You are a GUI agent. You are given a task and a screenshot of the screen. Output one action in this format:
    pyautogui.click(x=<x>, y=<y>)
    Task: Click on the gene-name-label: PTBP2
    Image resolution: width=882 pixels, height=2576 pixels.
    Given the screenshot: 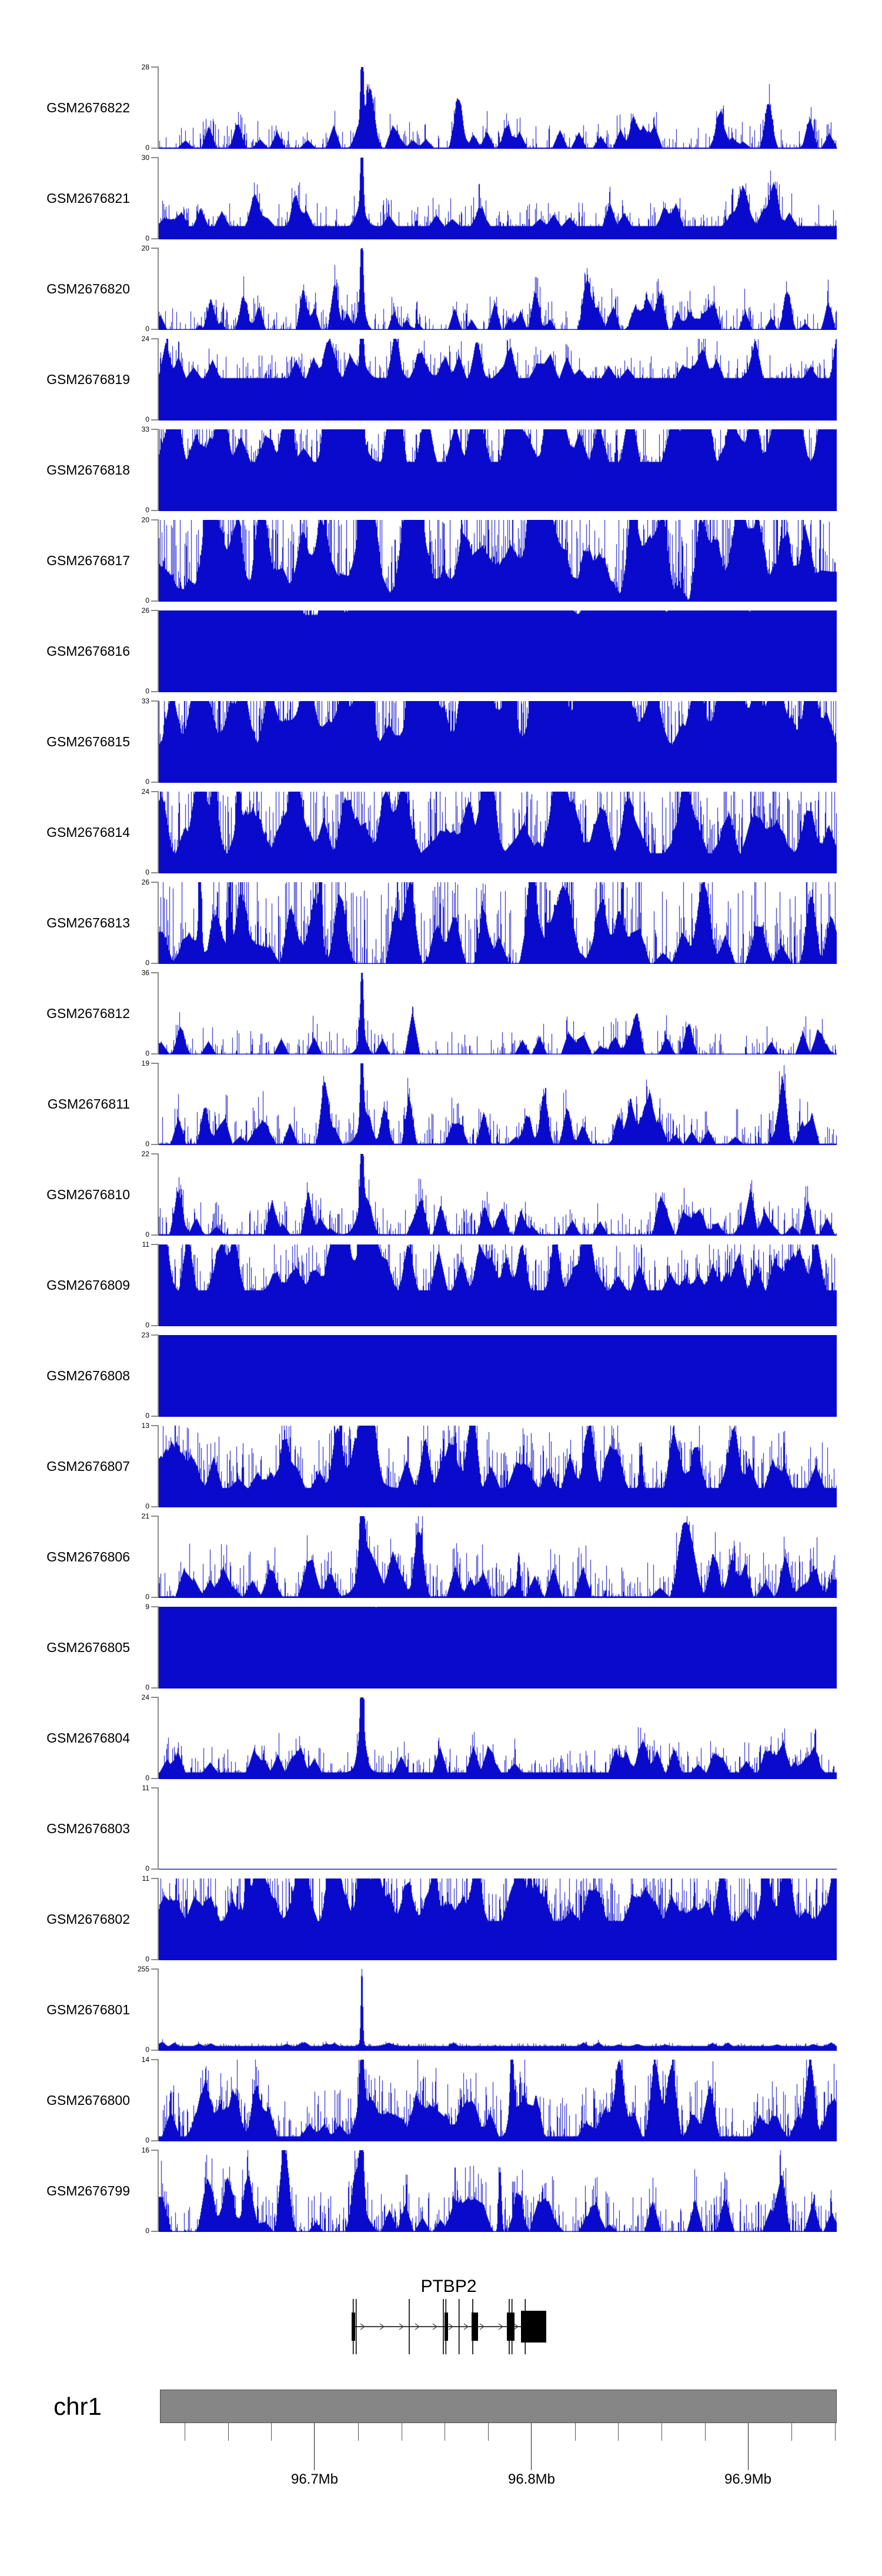 What is the action you would take?
    pyautogui.click(x=448, y=2286)
    